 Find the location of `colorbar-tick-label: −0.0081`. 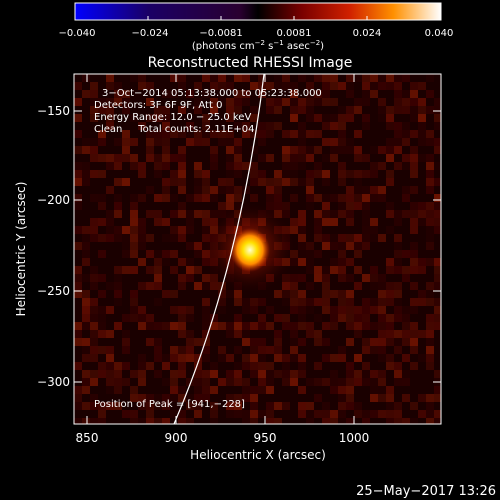

colorbar-tick-label: −0.0081 is located at coordinates (220, 33).